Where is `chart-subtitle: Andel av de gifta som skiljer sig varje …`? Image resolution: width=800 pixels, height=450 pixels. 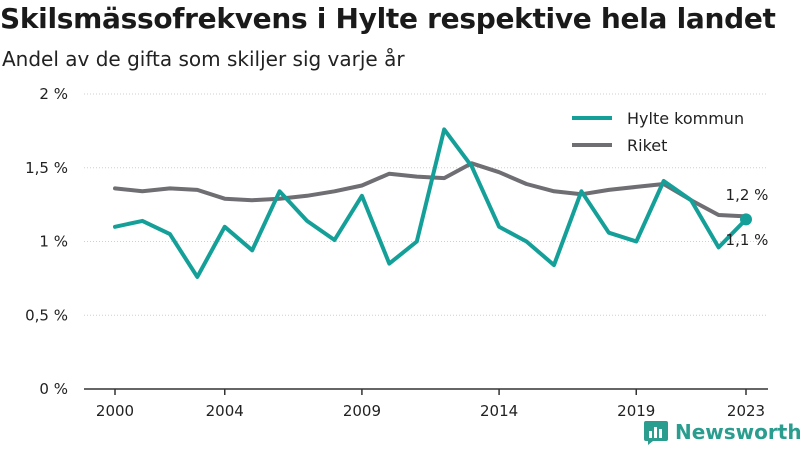
chart-subtitle: Andel av de gifta som skiljer sig varje … is located at coordinates (203, 59).